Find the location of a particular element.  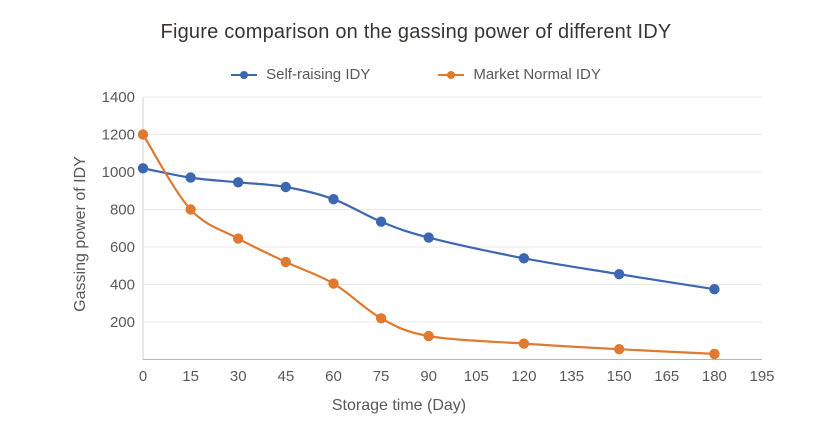

x-tick-label: 180 is located at coordinates (714, 376).